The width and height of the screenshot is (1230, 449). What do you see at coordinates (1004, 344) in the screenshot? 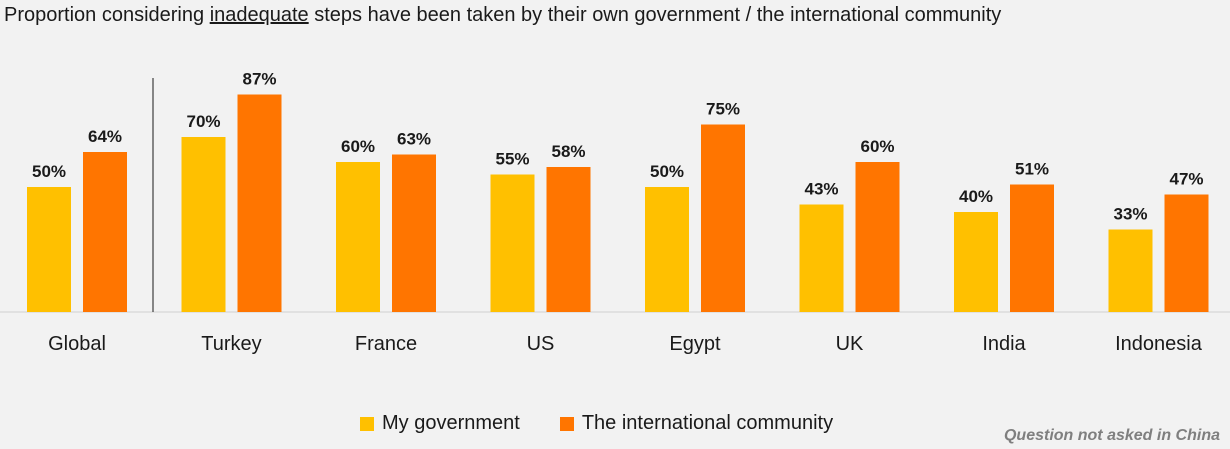
I see `category-label-india: India` at bounding box center [1004, 344].